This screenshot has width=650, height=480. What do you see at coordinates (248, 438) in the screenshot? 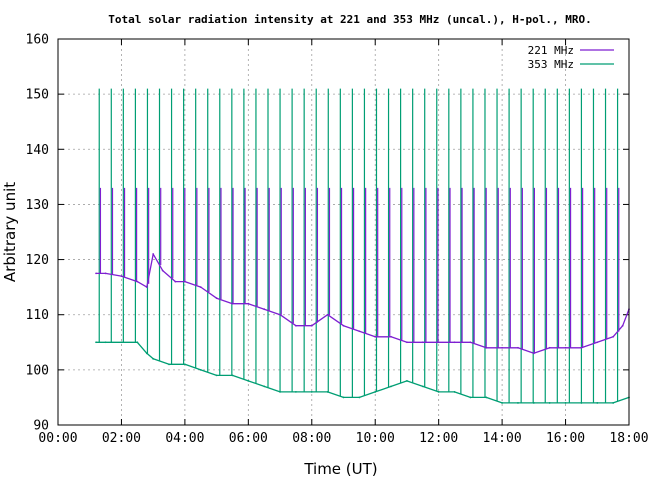
I see `x-tick-label: 06:00` at bounding box center [248, 438].